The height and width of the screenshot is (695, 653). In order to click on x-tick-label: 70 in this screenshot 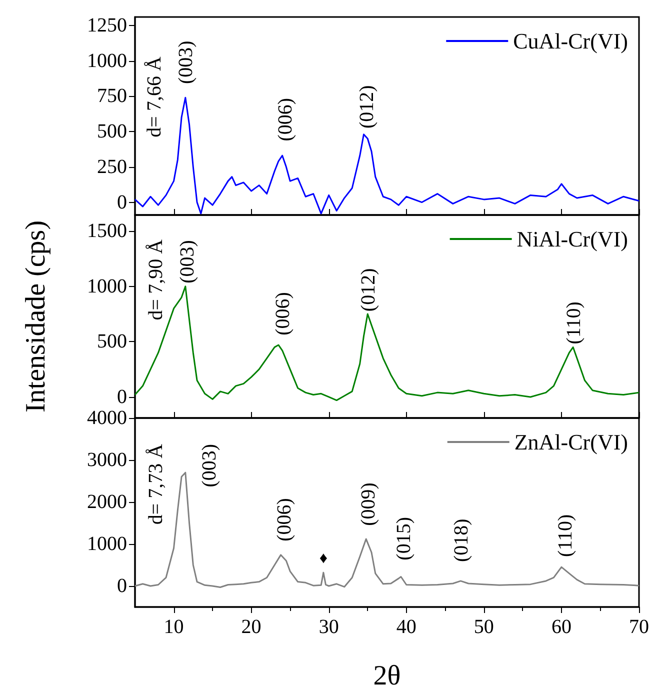, I will do `click(639, 627)`.